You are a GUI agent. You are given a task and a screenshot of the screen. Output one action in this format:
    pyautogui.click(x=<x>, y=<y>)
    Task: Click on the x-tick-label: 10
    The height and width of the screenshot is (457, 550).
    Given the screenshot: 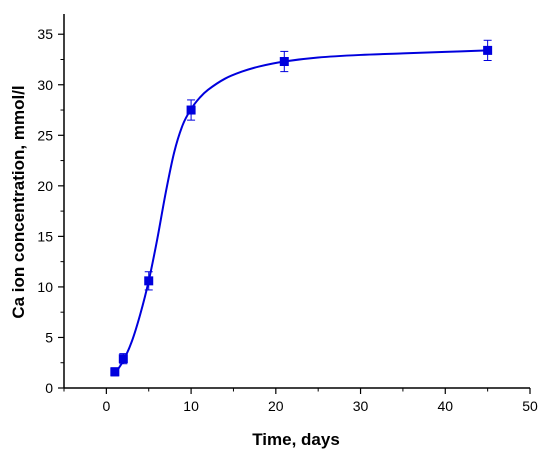 What is the action you would take?
    pyautogui.click(x=191, y=406)
    